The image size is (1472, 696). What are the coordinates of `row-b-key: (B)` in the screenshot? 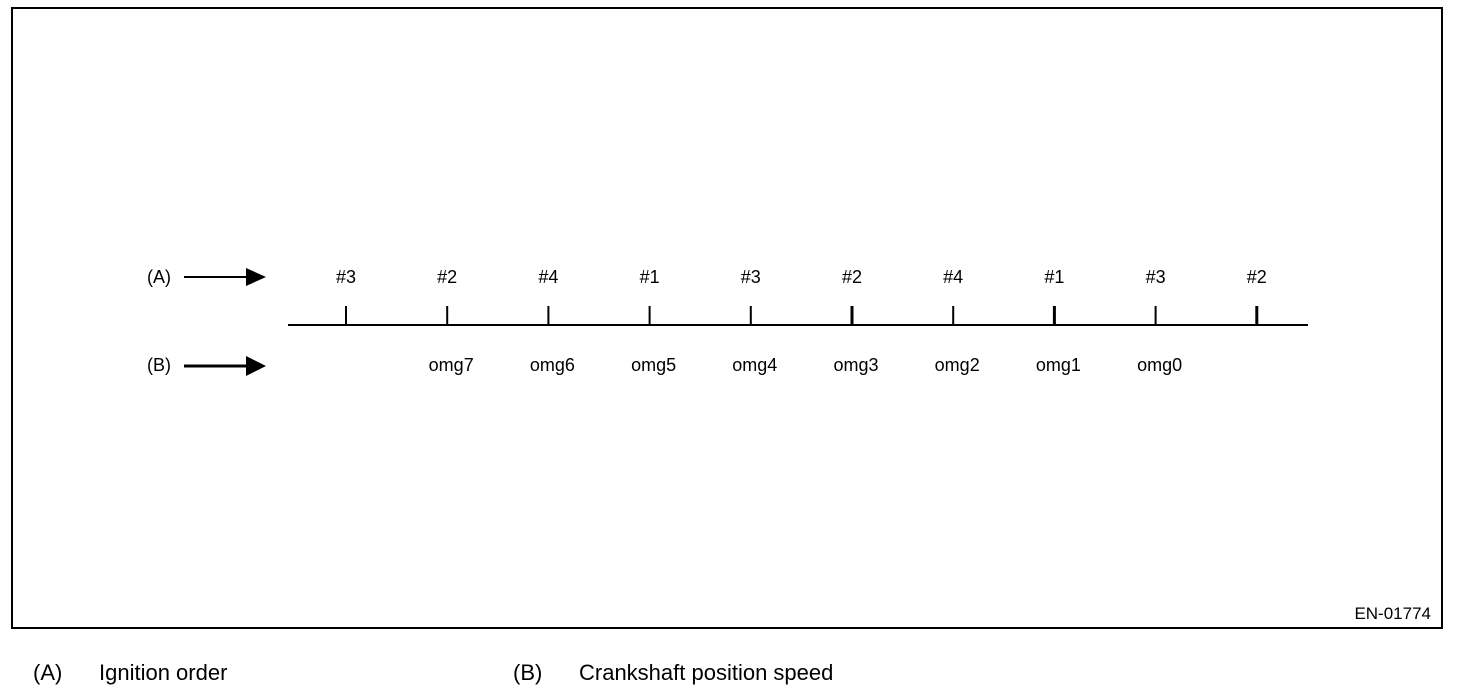 It's located at (159, 365).